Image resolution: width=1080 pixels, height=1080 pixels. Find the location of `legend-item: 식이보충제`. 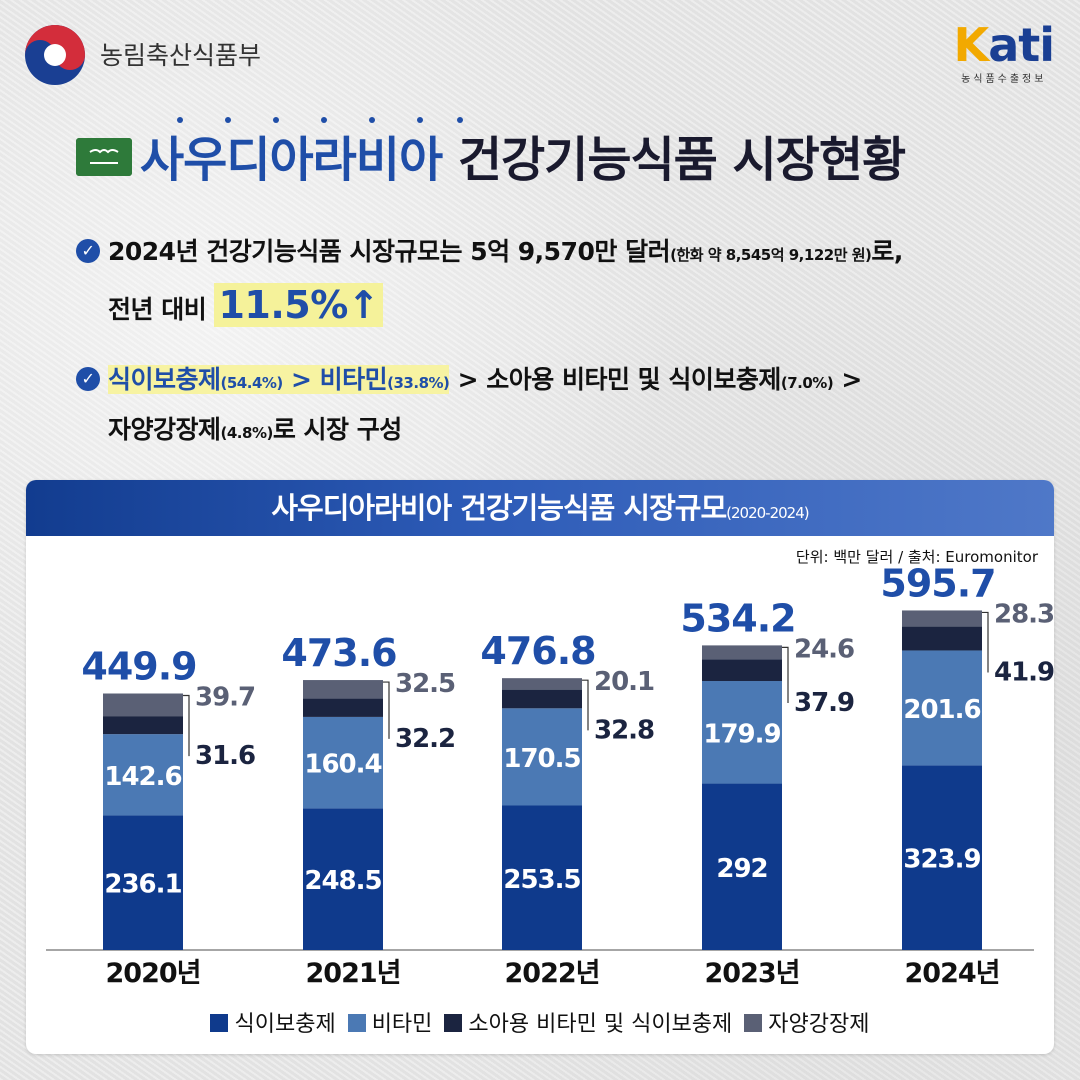

legend-item: 식이보충제 is located at coordinates (273, 1022).